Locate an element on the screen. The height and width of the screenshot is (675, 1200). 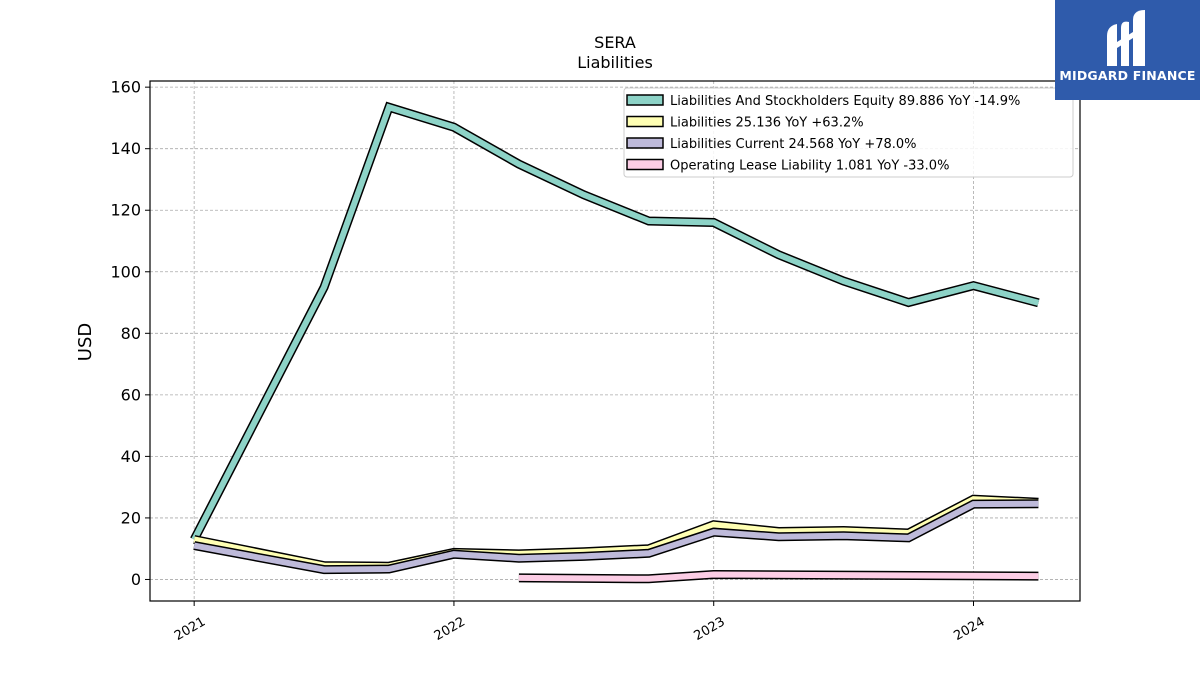
y-tick-label: 80 is located at coordinates (131, 333).